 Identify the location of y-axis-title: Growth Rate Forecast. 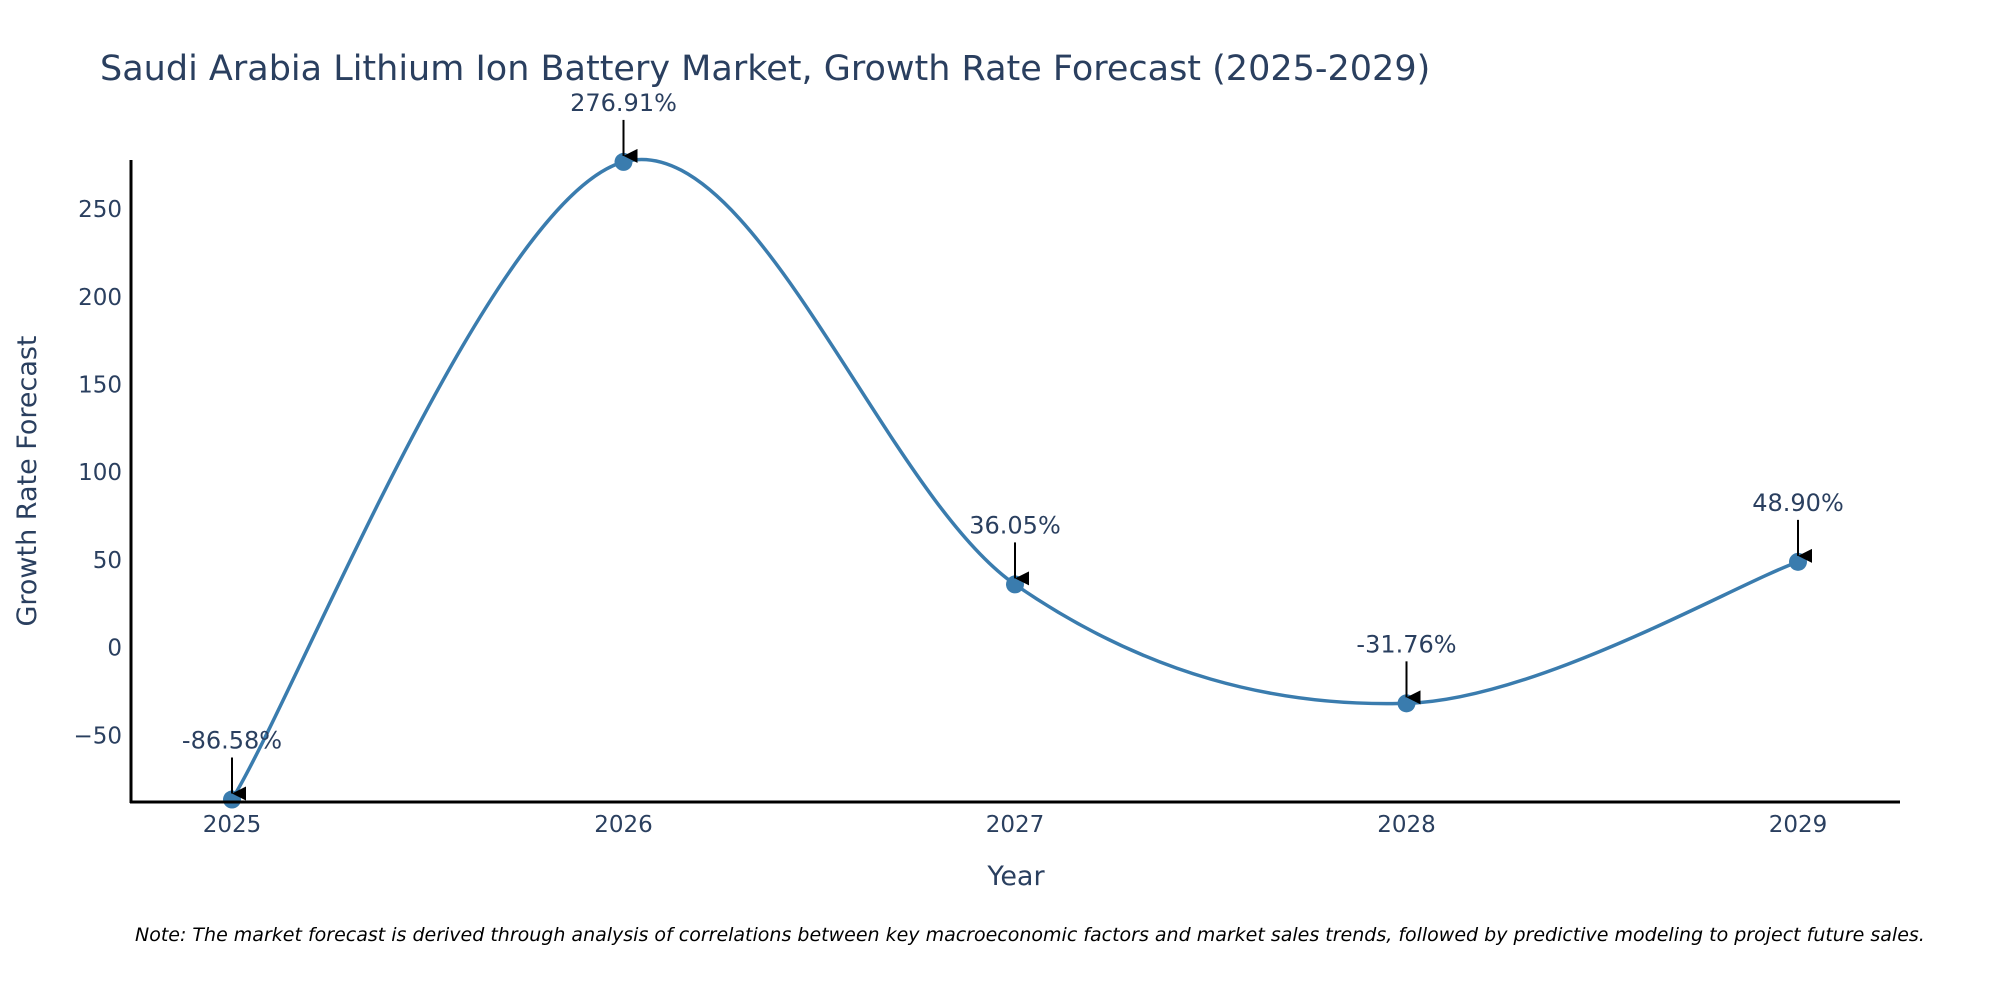
(27, 480).